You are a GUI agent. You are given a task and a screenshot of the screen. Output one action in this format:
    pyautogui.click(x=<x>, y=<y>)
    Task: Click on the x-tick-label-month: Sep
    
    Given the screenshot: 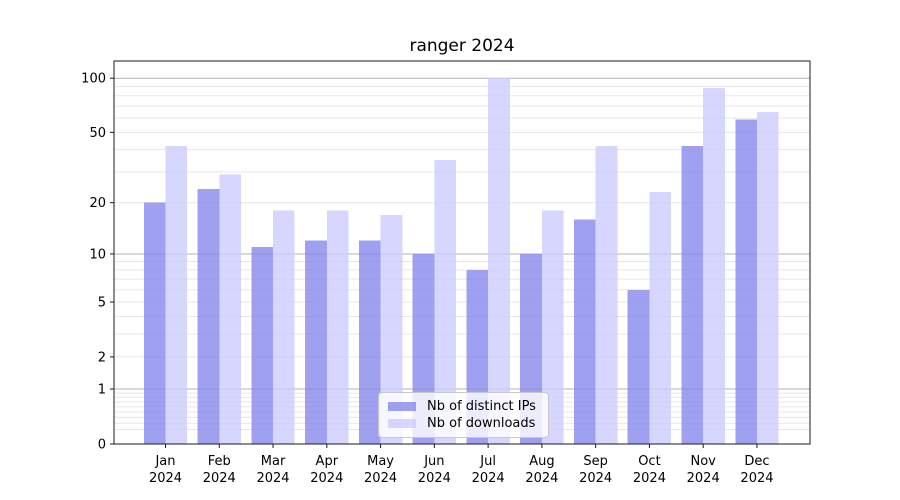 What is the action you would take?
    pyautogui.click(x=595, y=461)
    